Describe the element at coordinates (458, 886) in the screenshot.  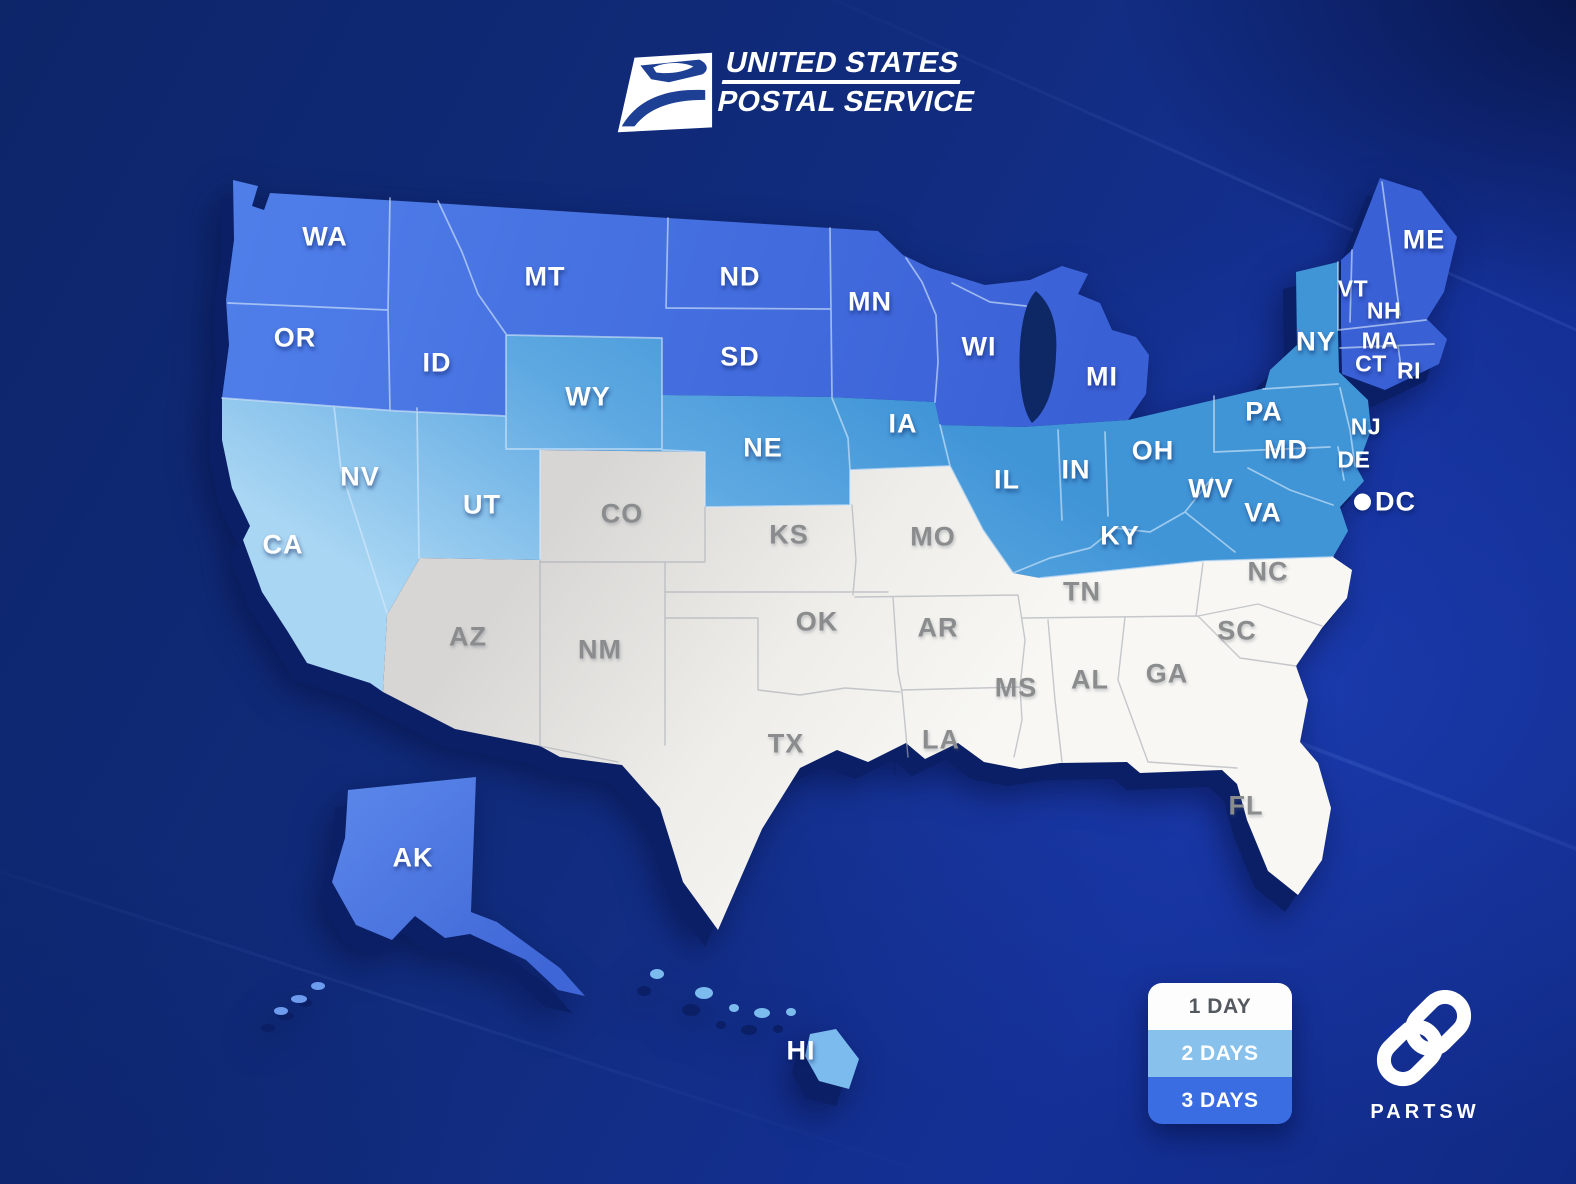
I see `alaska-region` at that location.